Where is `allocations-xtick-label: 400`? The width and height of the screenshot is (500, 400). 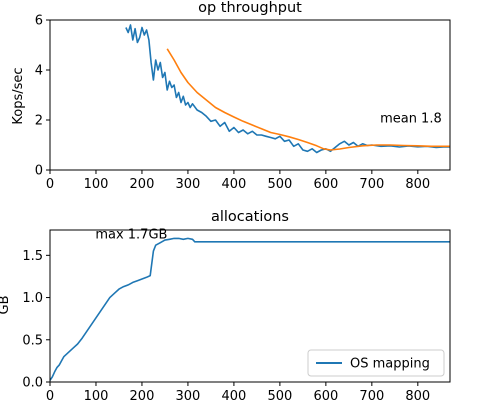 allocations-xtick-label: 400 is located at coordinates (233, 394).